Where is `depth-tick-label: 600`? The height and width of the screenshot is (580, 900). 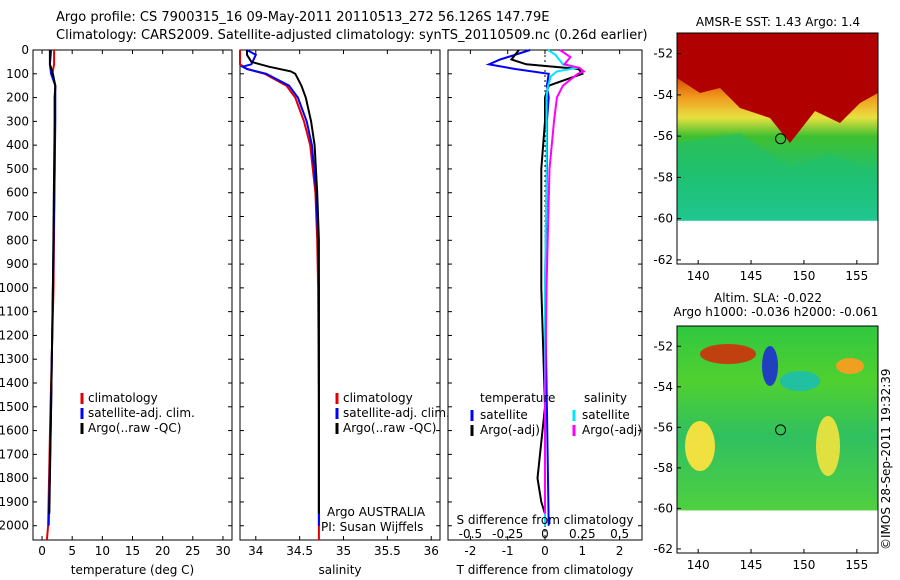
depth-tick-label: 600 is located at coordinates (17, 193).